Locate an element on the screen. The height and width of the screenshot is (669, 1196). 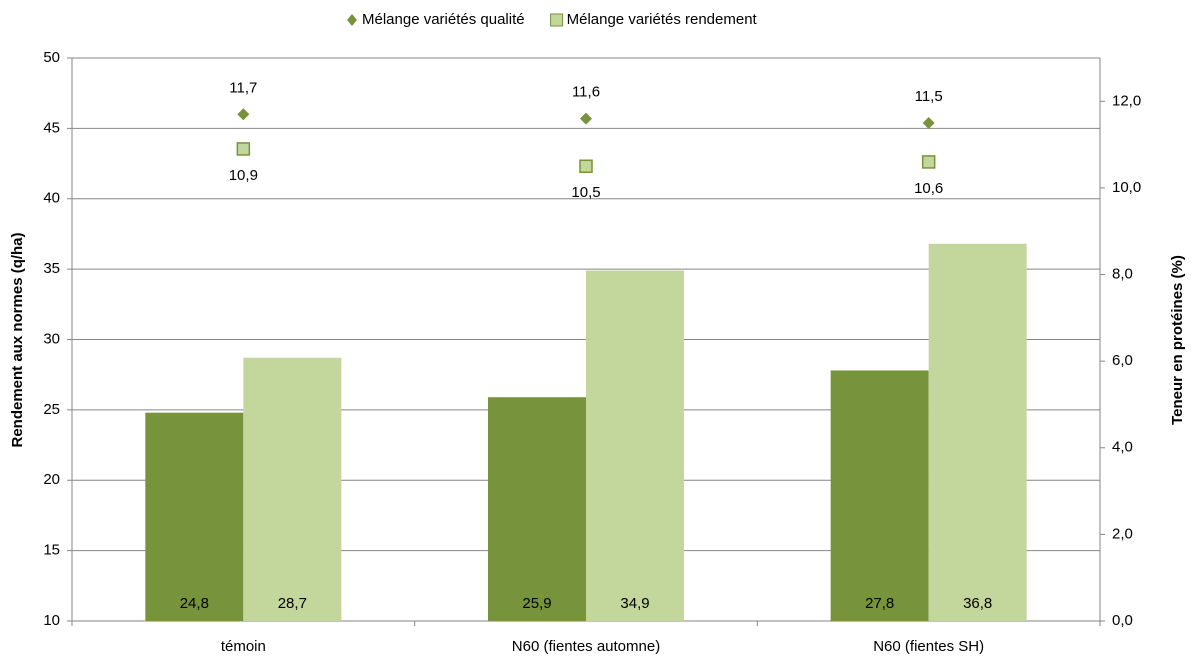
bar-value-label: 34,9 is located at coordinates (634, 603).